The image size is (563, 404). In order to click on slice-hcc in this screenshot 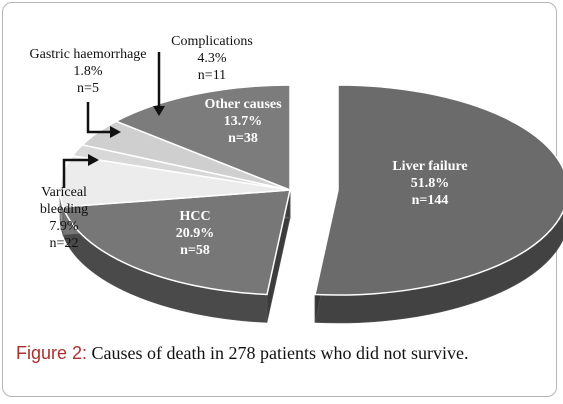, I will do `click(176, 242)`.